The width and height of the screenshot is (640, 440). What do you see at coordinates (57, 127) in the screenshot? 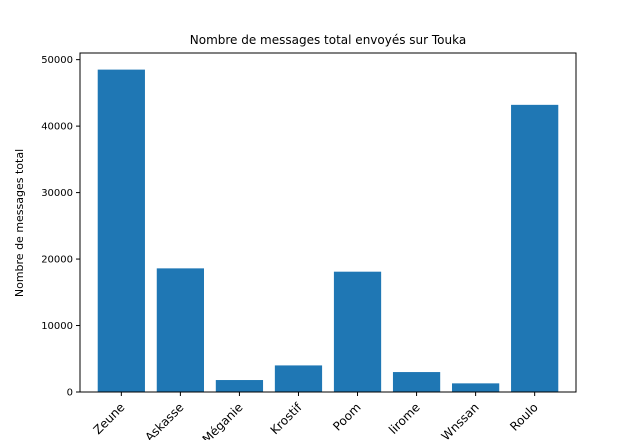
I see `y-tick-label: 40000` at bounding box center [57, 127].